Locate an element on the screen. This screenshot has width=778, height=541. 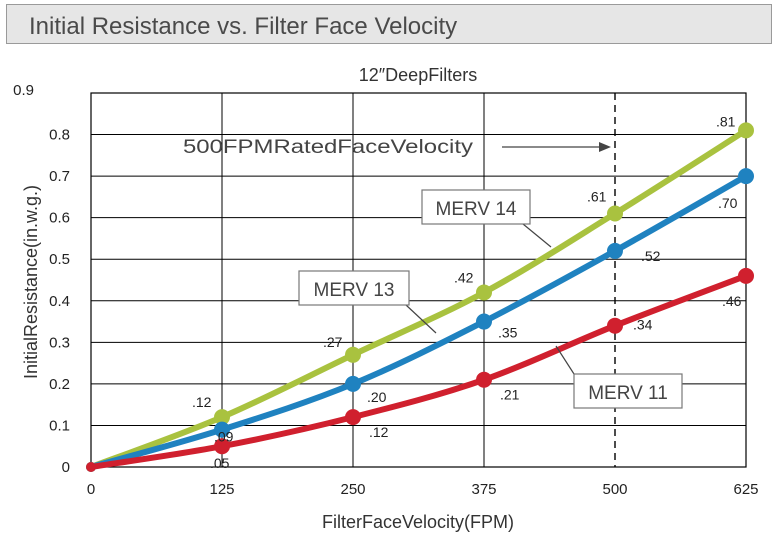
series-callout-label: MERV 11 is located at coordinates (628, 393).